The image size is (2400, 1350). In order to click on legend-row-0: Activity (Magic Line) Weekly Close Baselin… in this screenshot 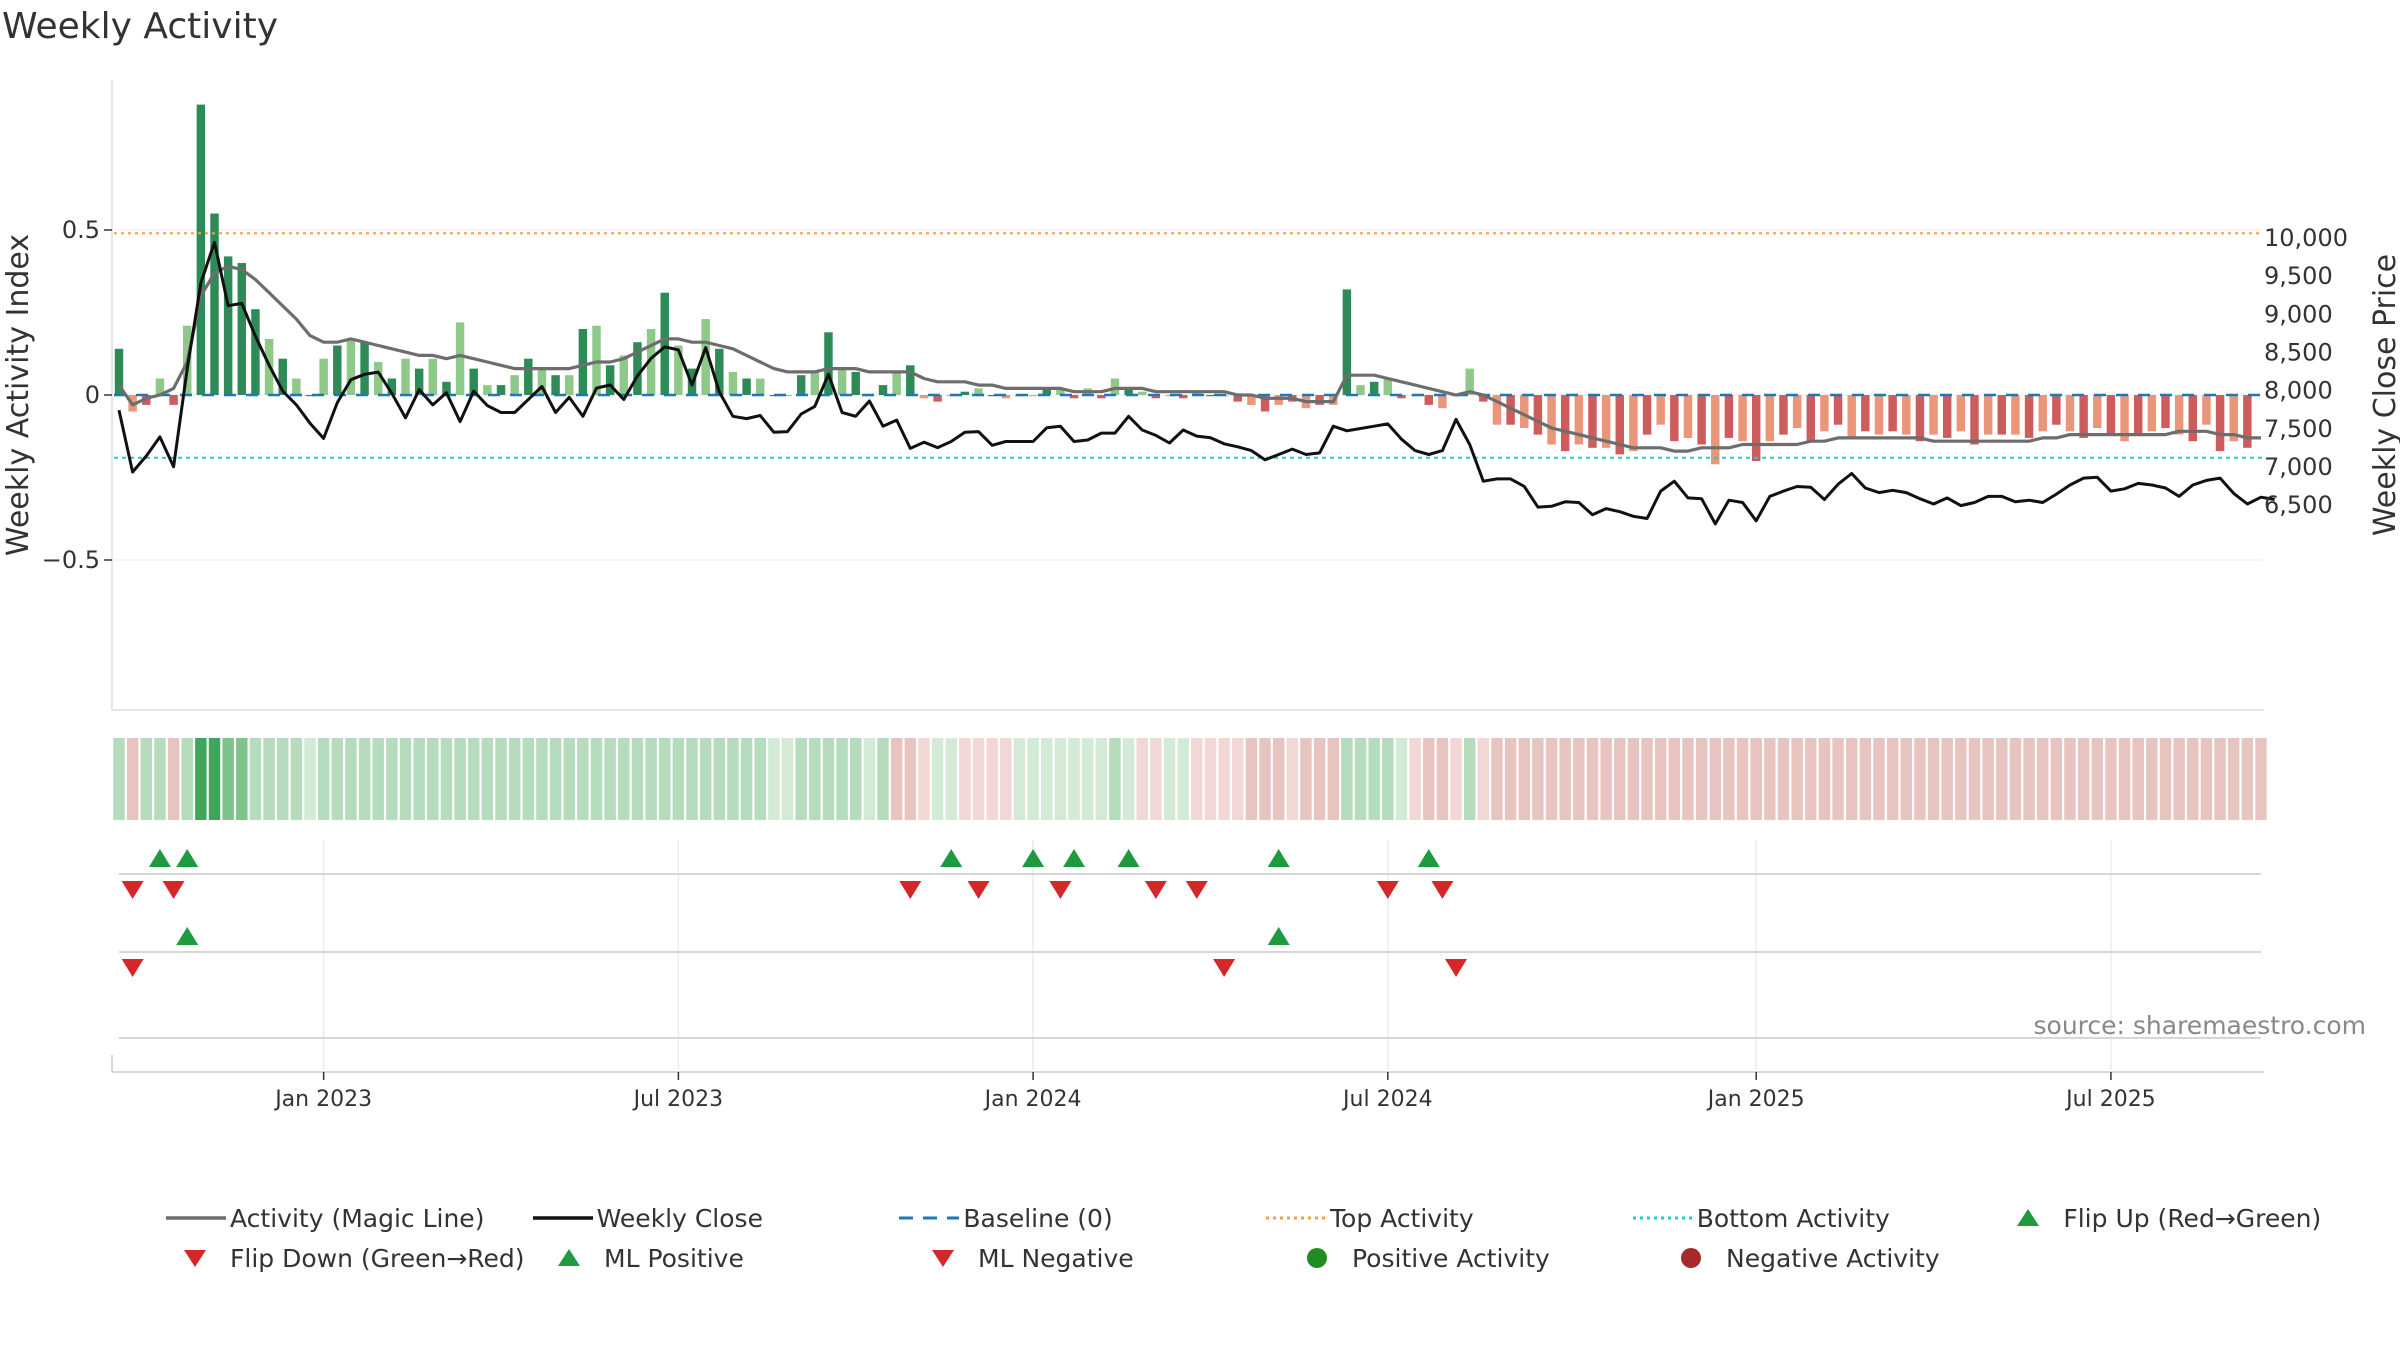, I will do `click(1260, 1218)`.